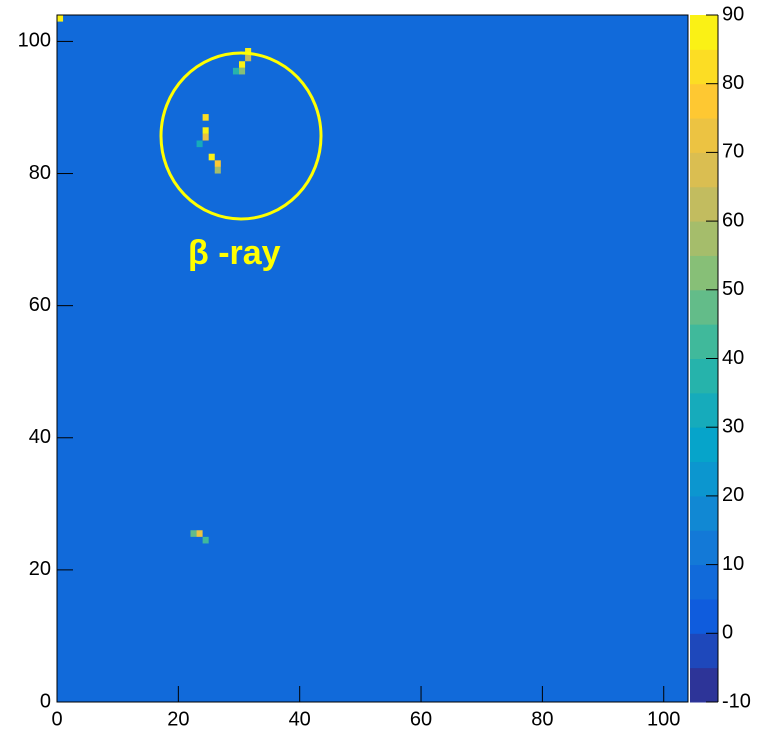 The height and width of the screenshot is (740, 772). Describe the element at coordinates (40, 173) in the screenshot. I see `y-tick-label: 80` at that location.